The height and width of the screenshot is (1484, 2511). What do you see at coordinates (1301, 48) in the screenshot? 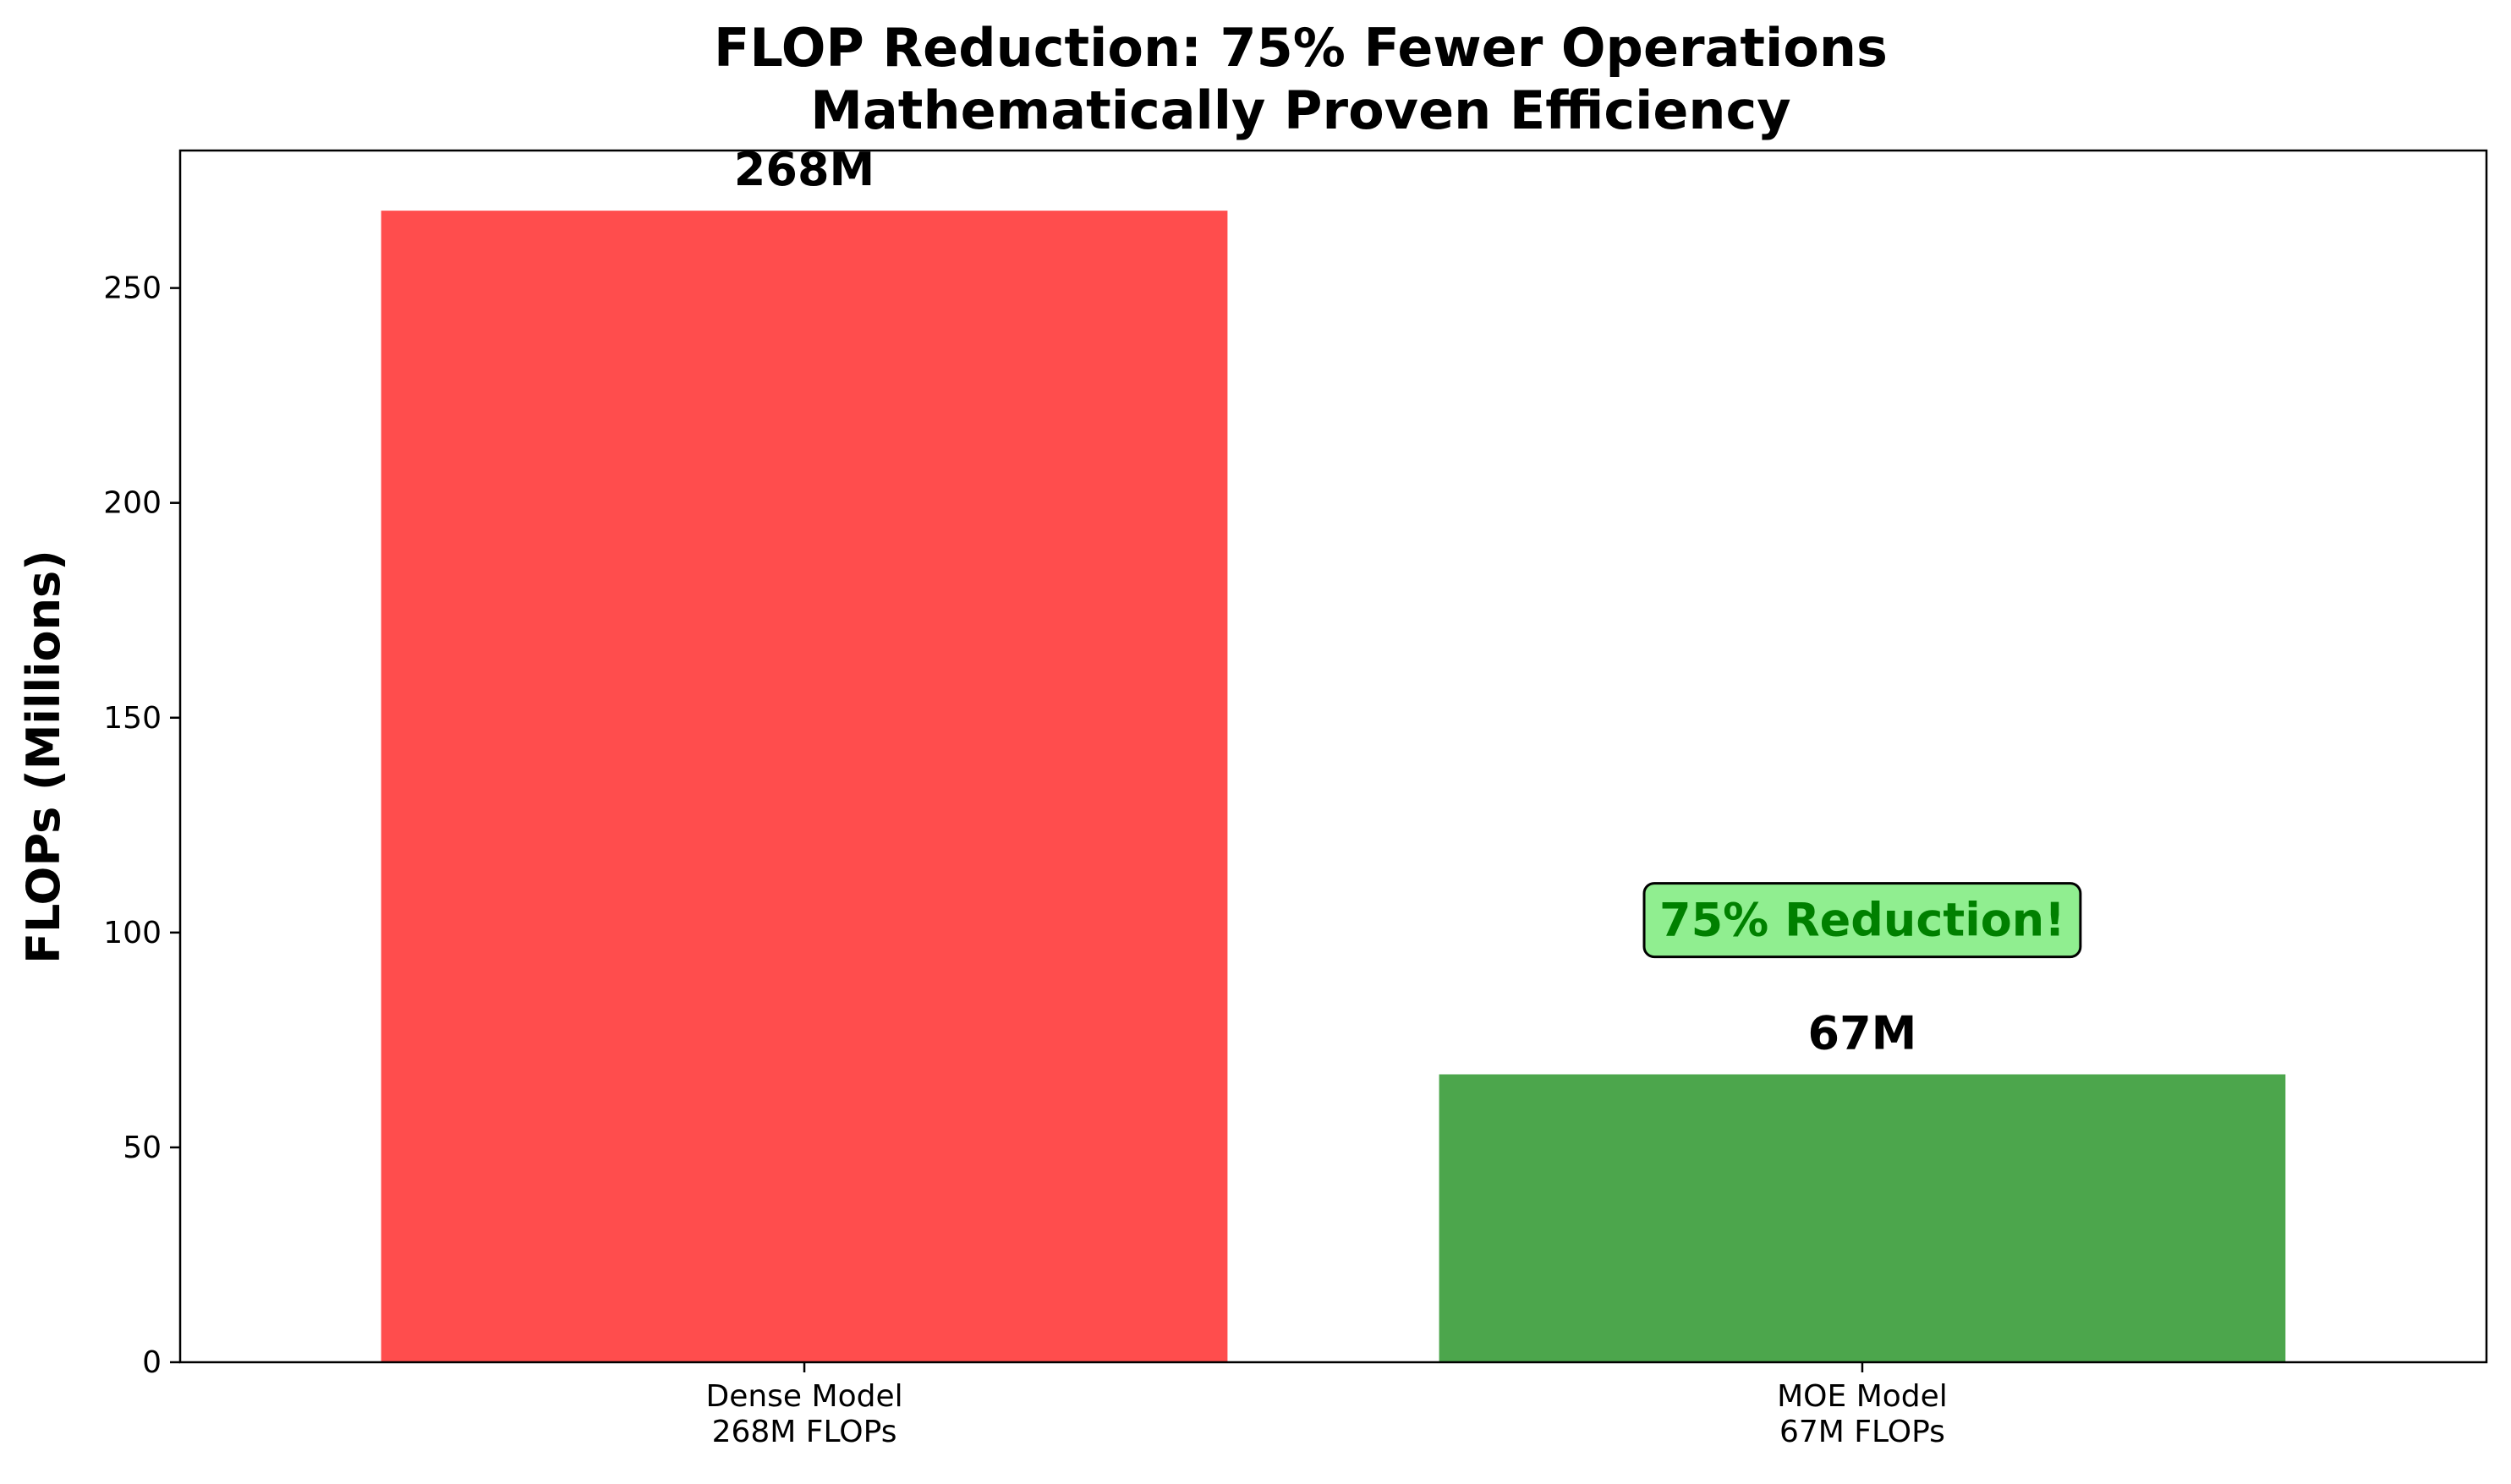
I see `chart-title-line1: FLOP Reduction: 75% Fewer Operations` at bounding box center [1301, 48].